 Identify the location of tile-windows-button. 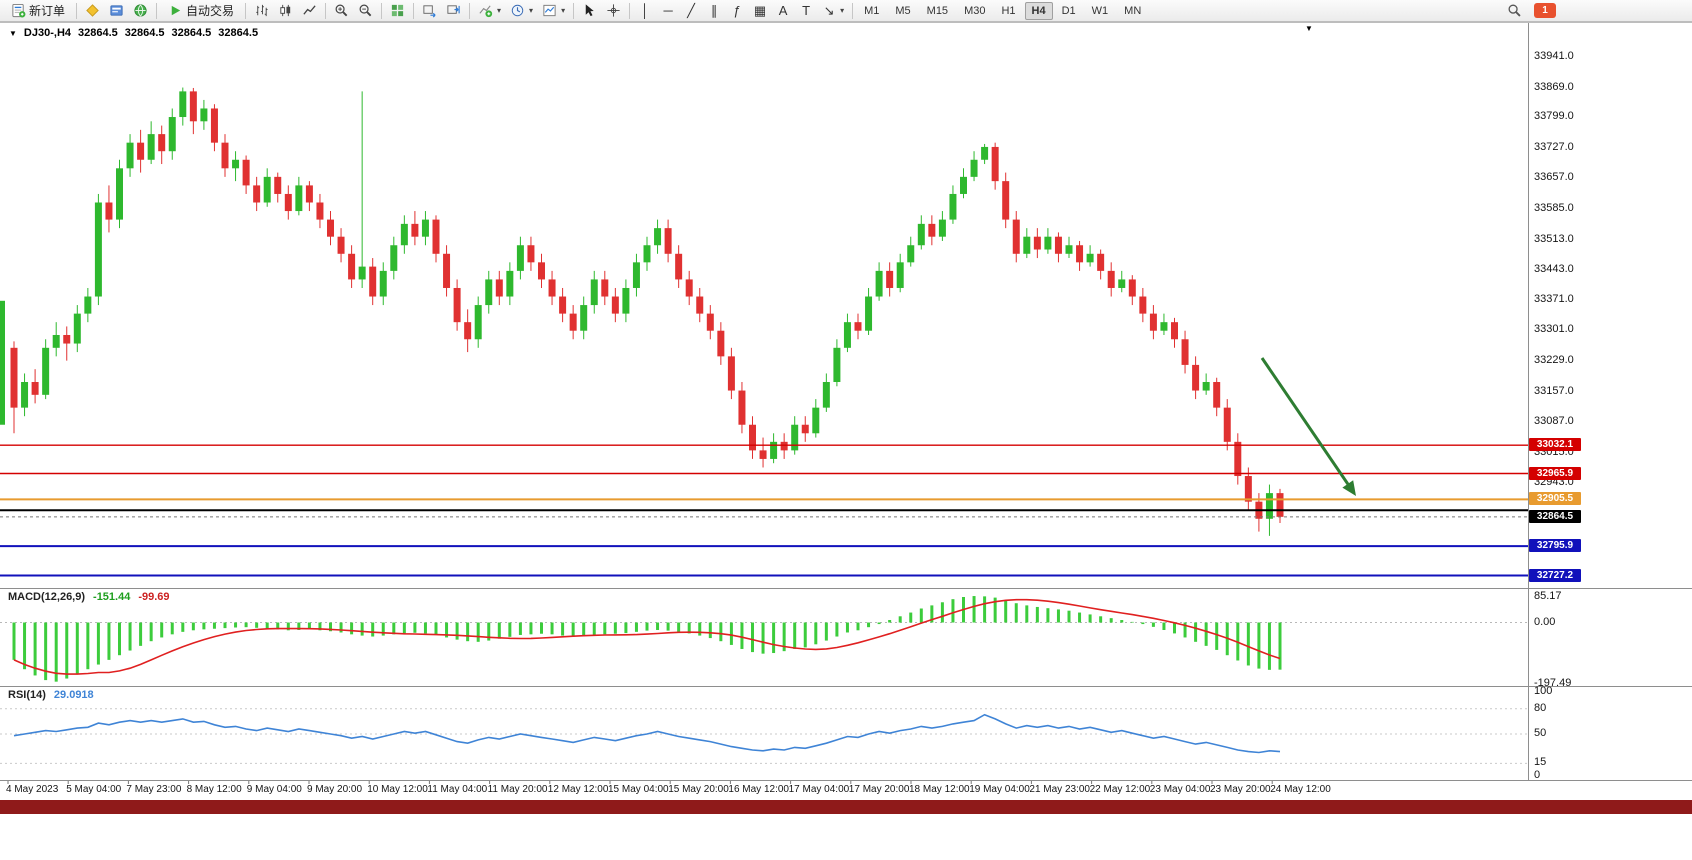
(397, 11).